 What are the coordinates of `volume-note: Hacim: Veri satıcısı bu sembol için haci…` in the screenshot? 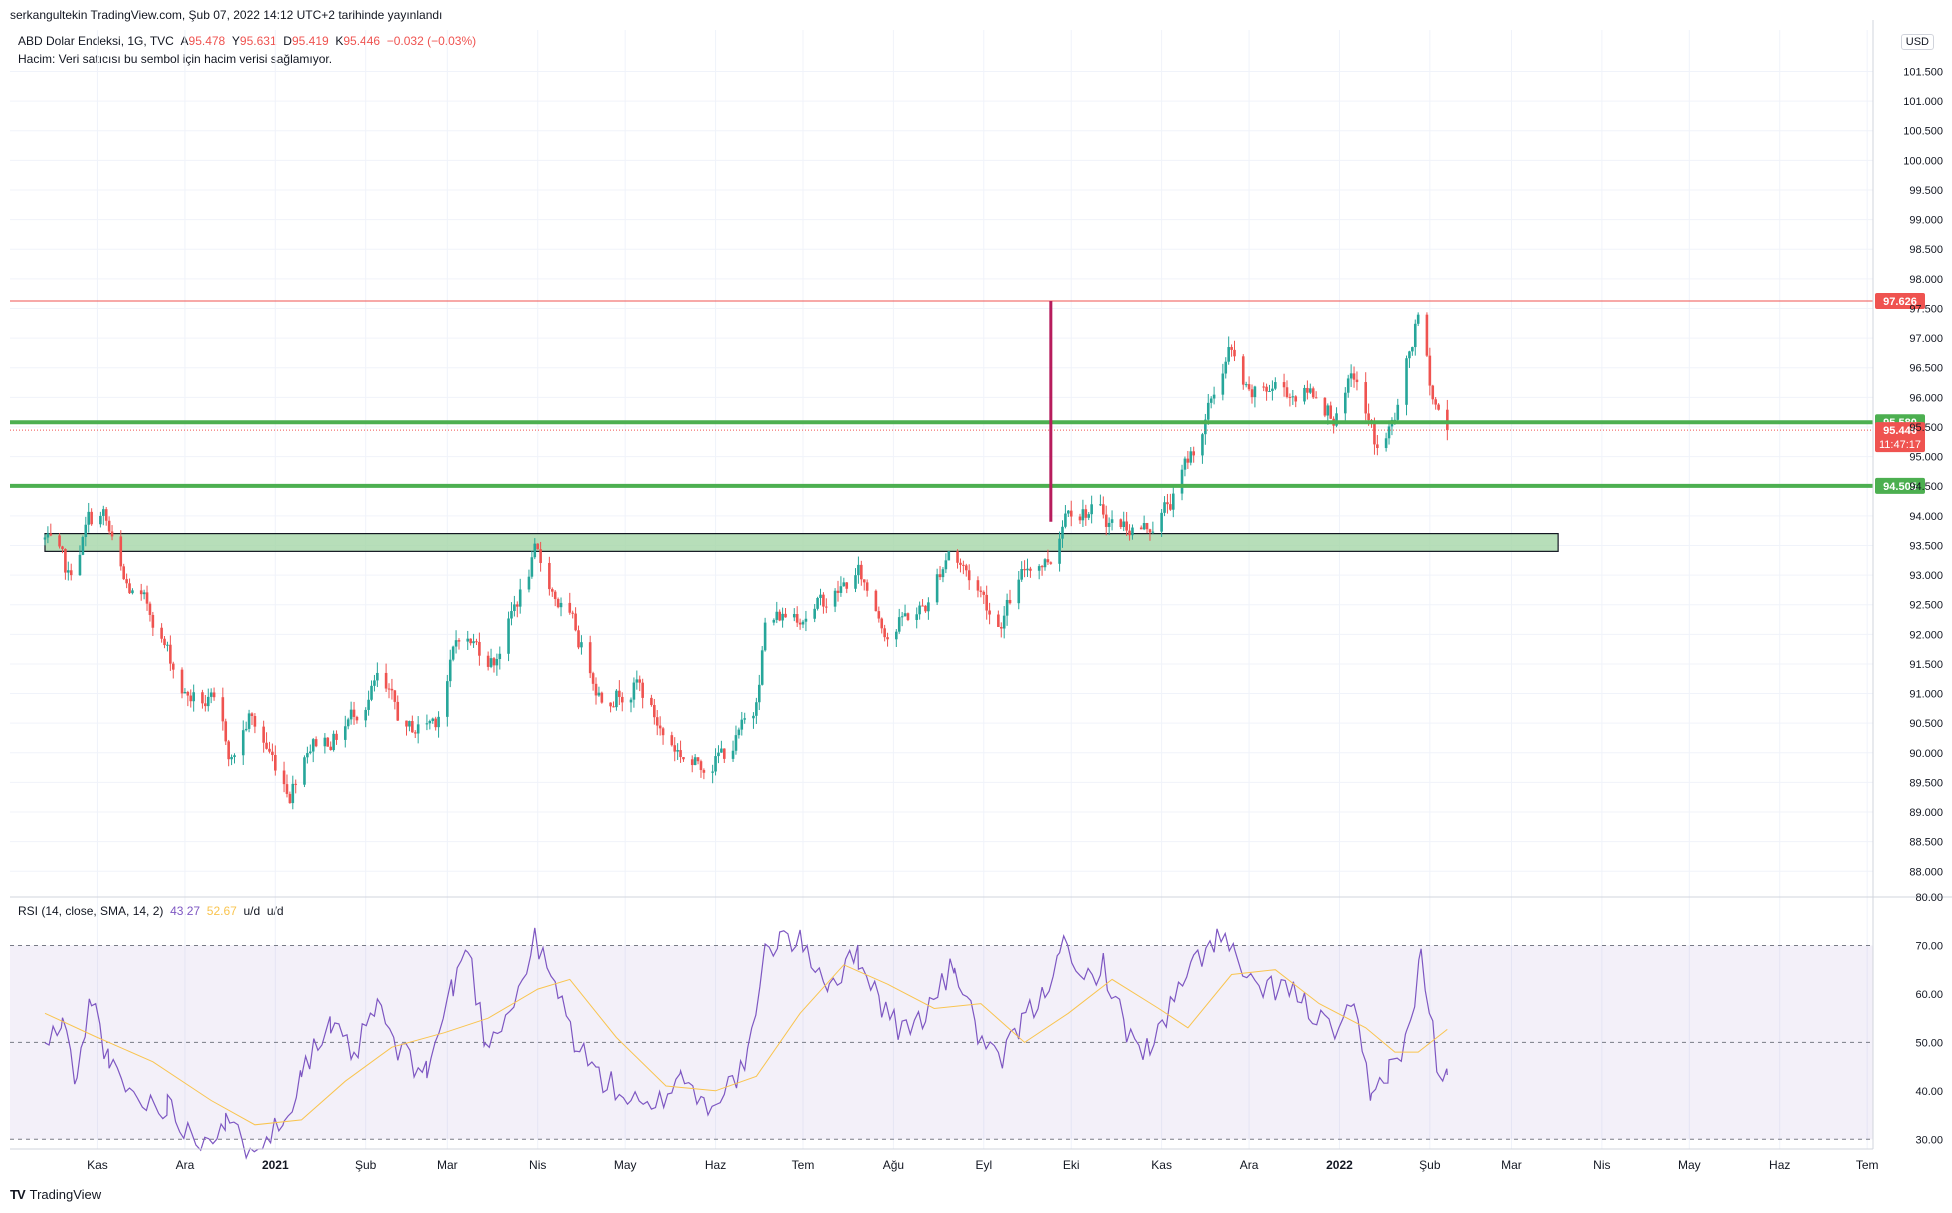 It's located at (175, 59).